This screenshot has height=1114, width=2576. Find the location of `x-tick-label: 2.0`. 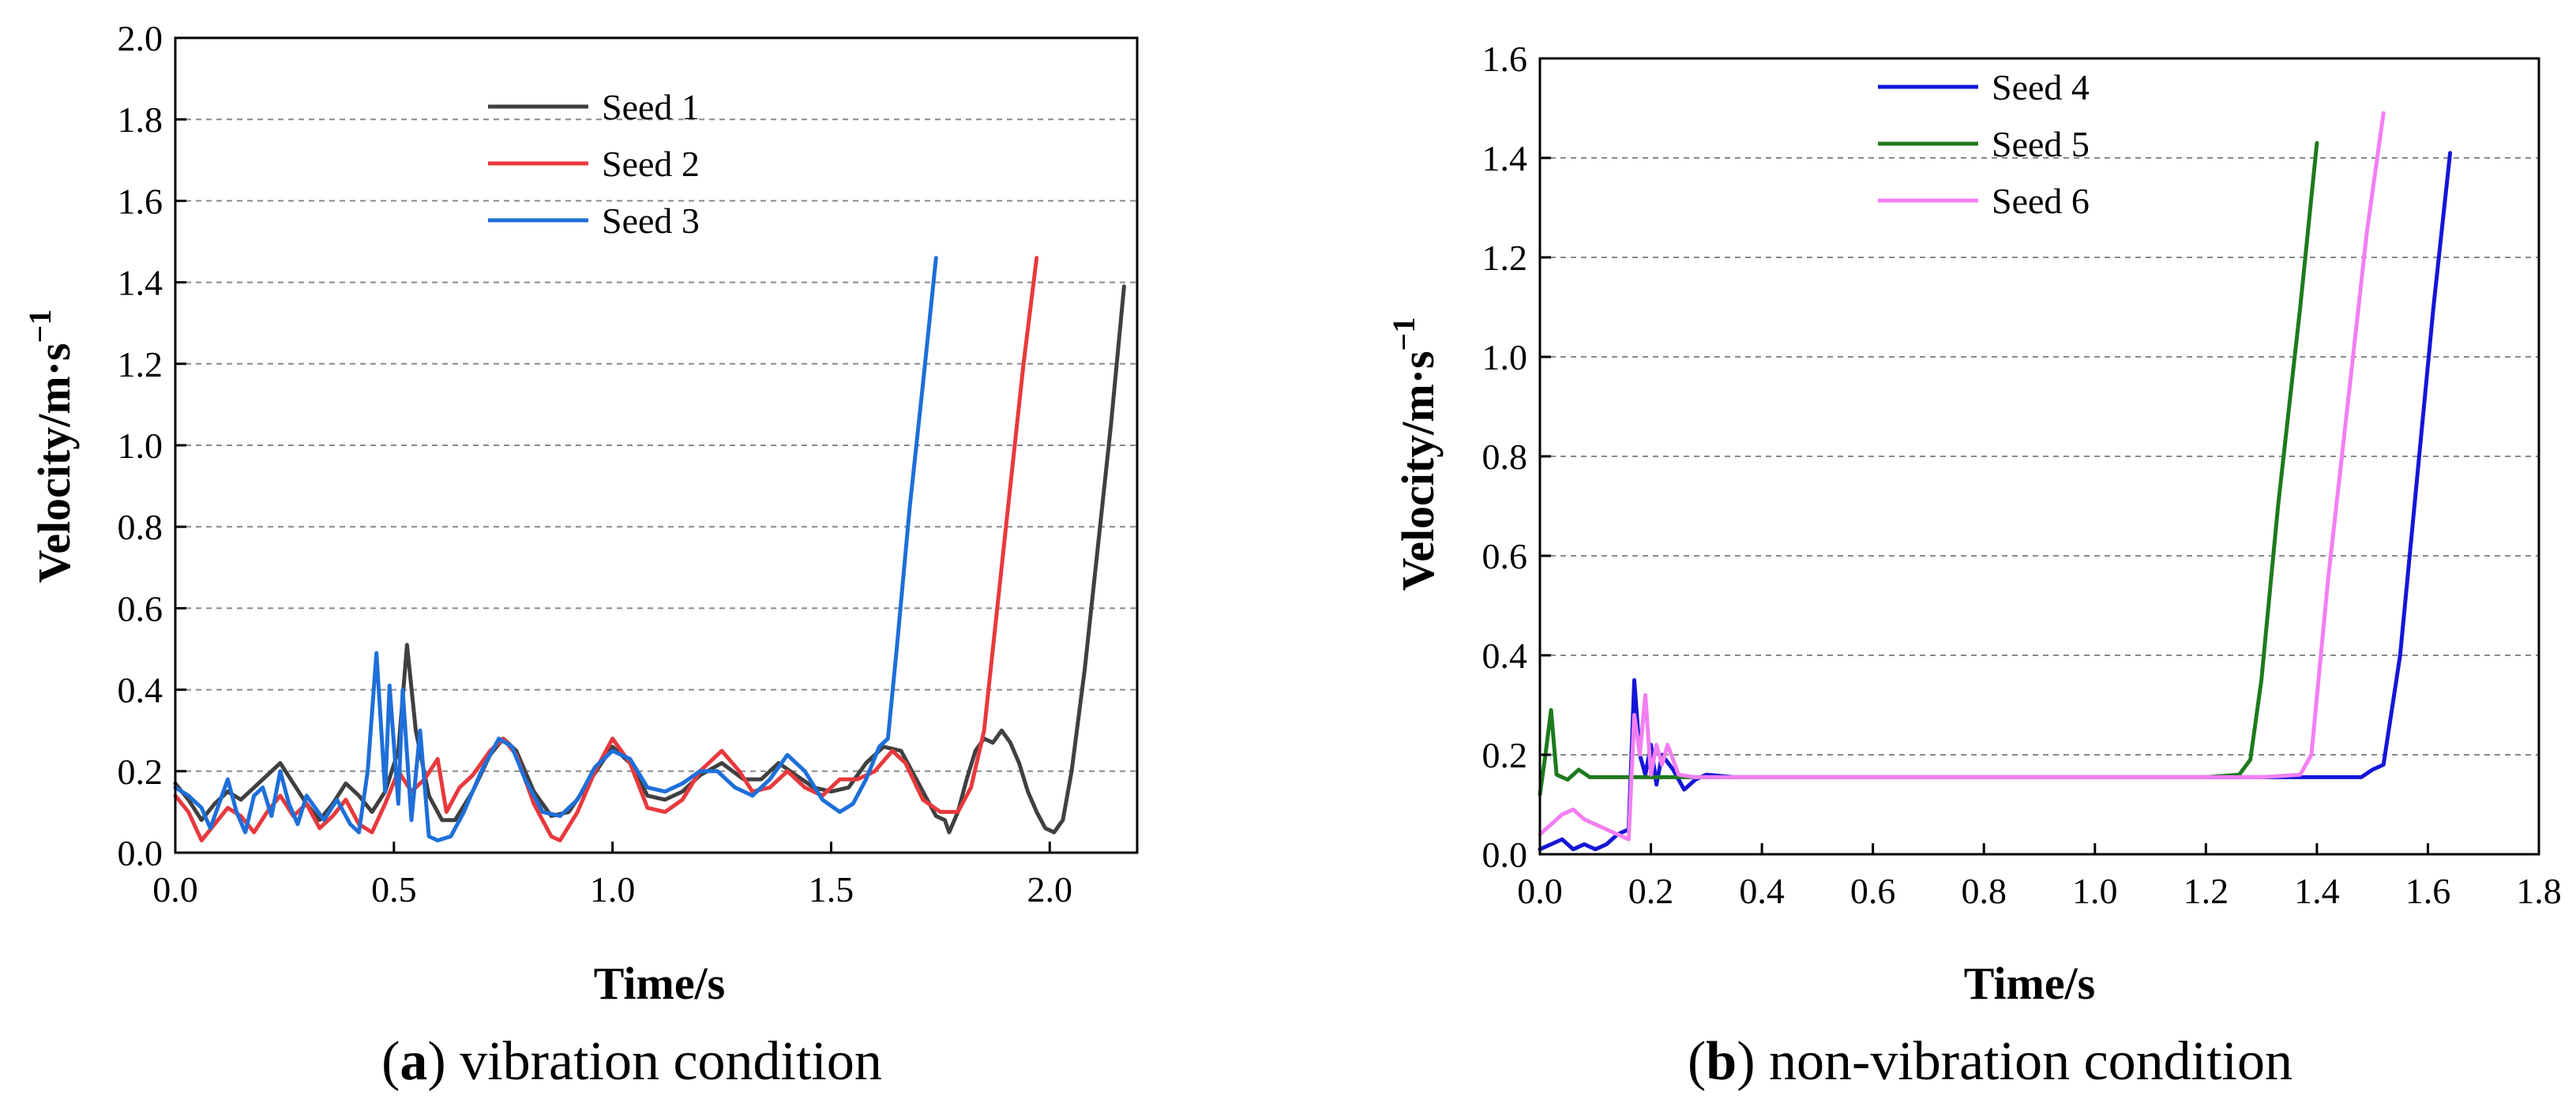

x-tick-label: 2.0 is located at coordinates (1050, 889).